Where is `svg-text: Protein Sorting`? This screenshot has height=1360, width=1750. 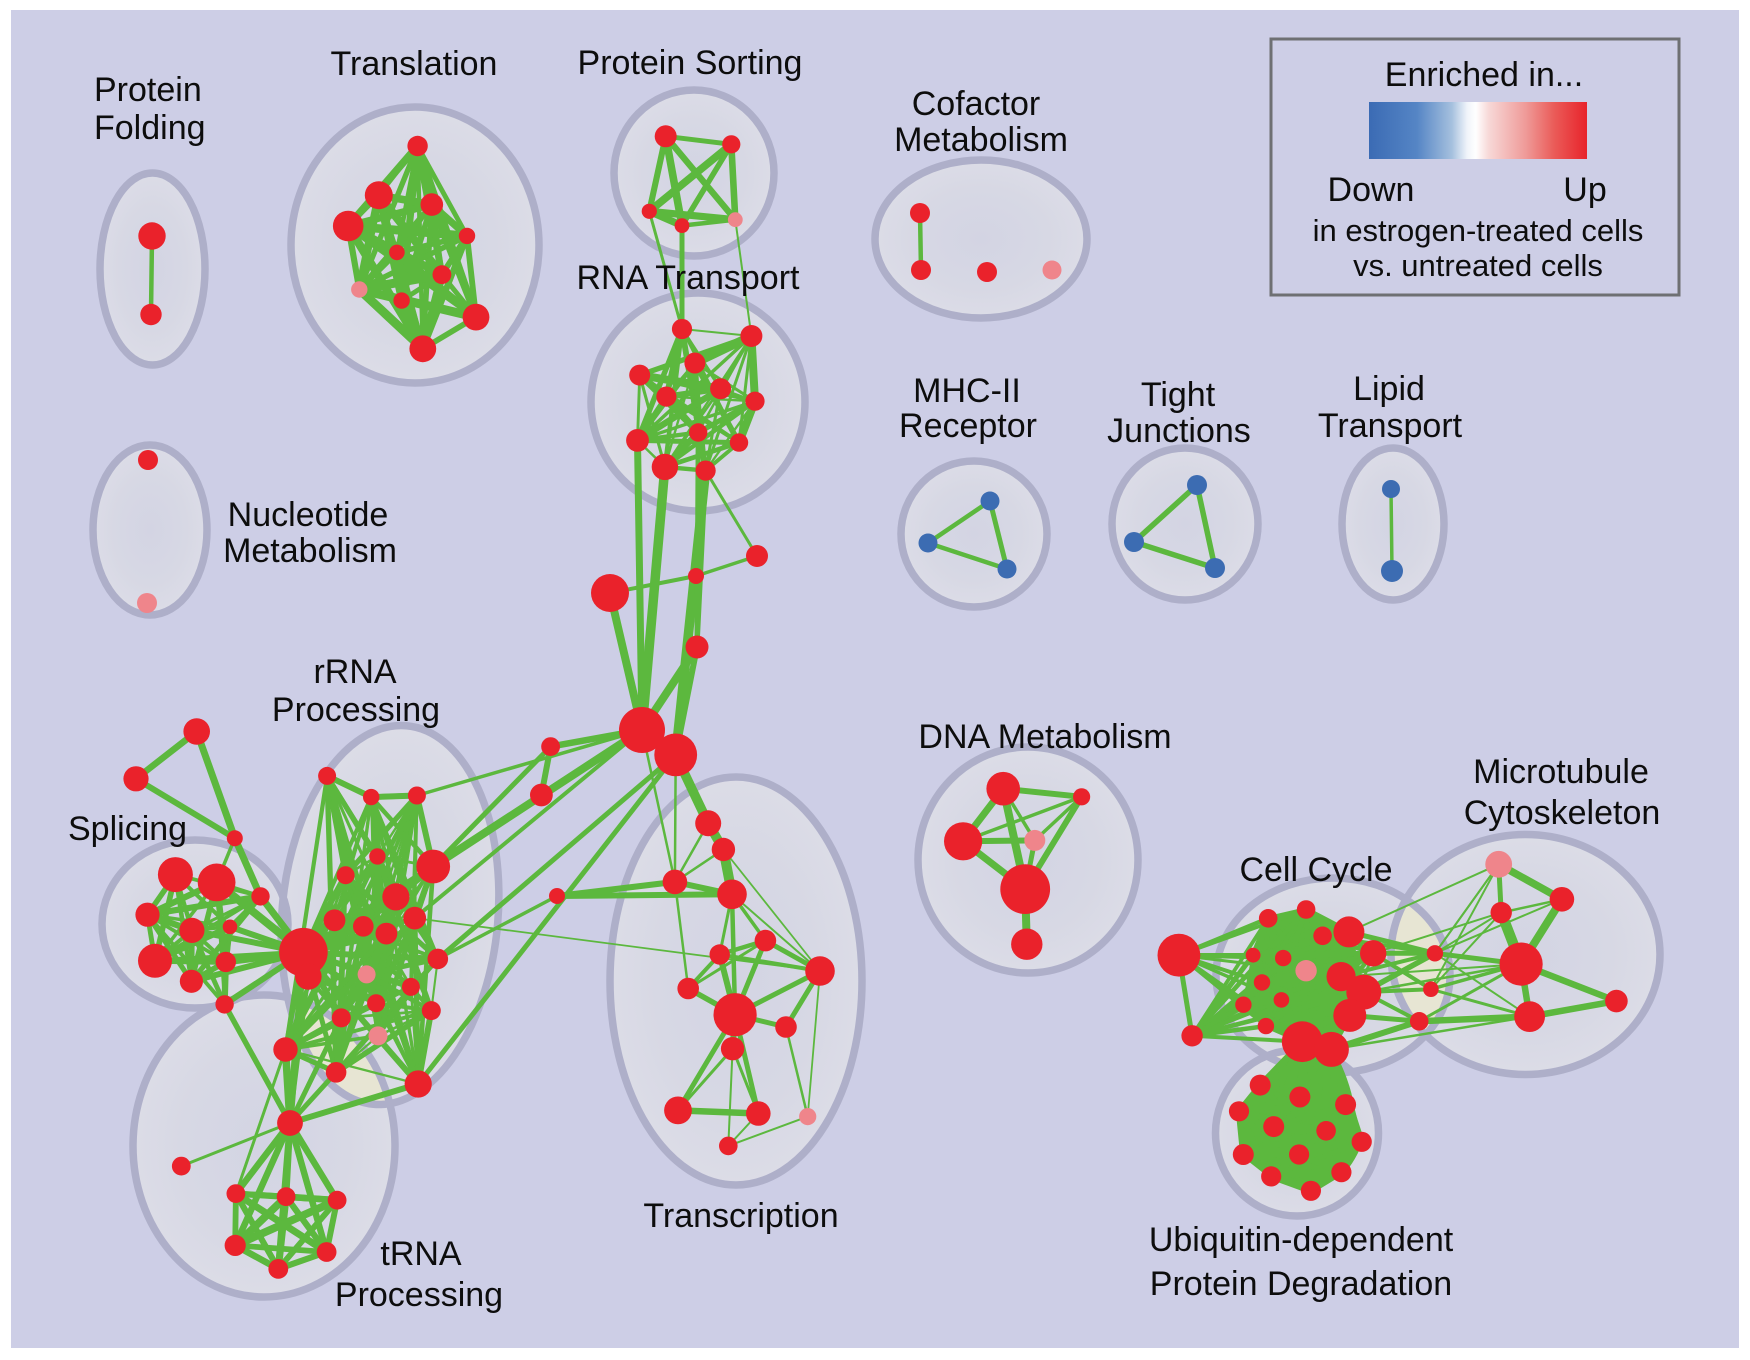
svg-text: Protein Sorting is located at coordinates (690, 63).